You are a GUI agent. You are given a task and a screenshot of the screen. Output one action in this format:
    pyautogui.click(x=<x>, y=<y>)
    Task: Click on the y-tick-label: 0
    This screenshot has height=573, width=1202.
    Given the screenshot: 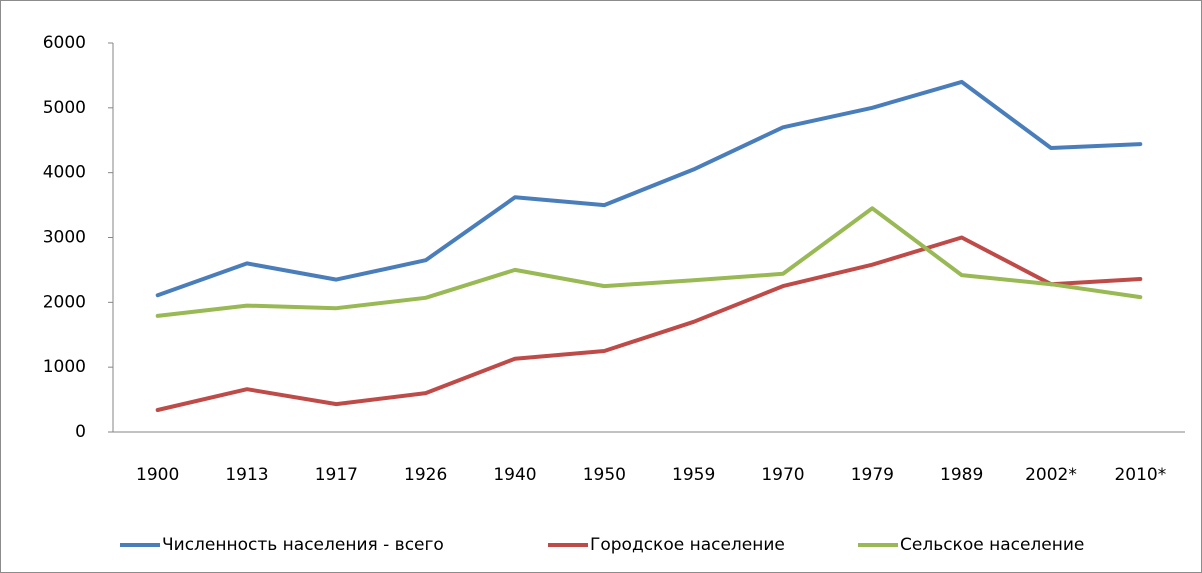 What is the action you would take?
    pyautogui.click(x=80, y=432)
    